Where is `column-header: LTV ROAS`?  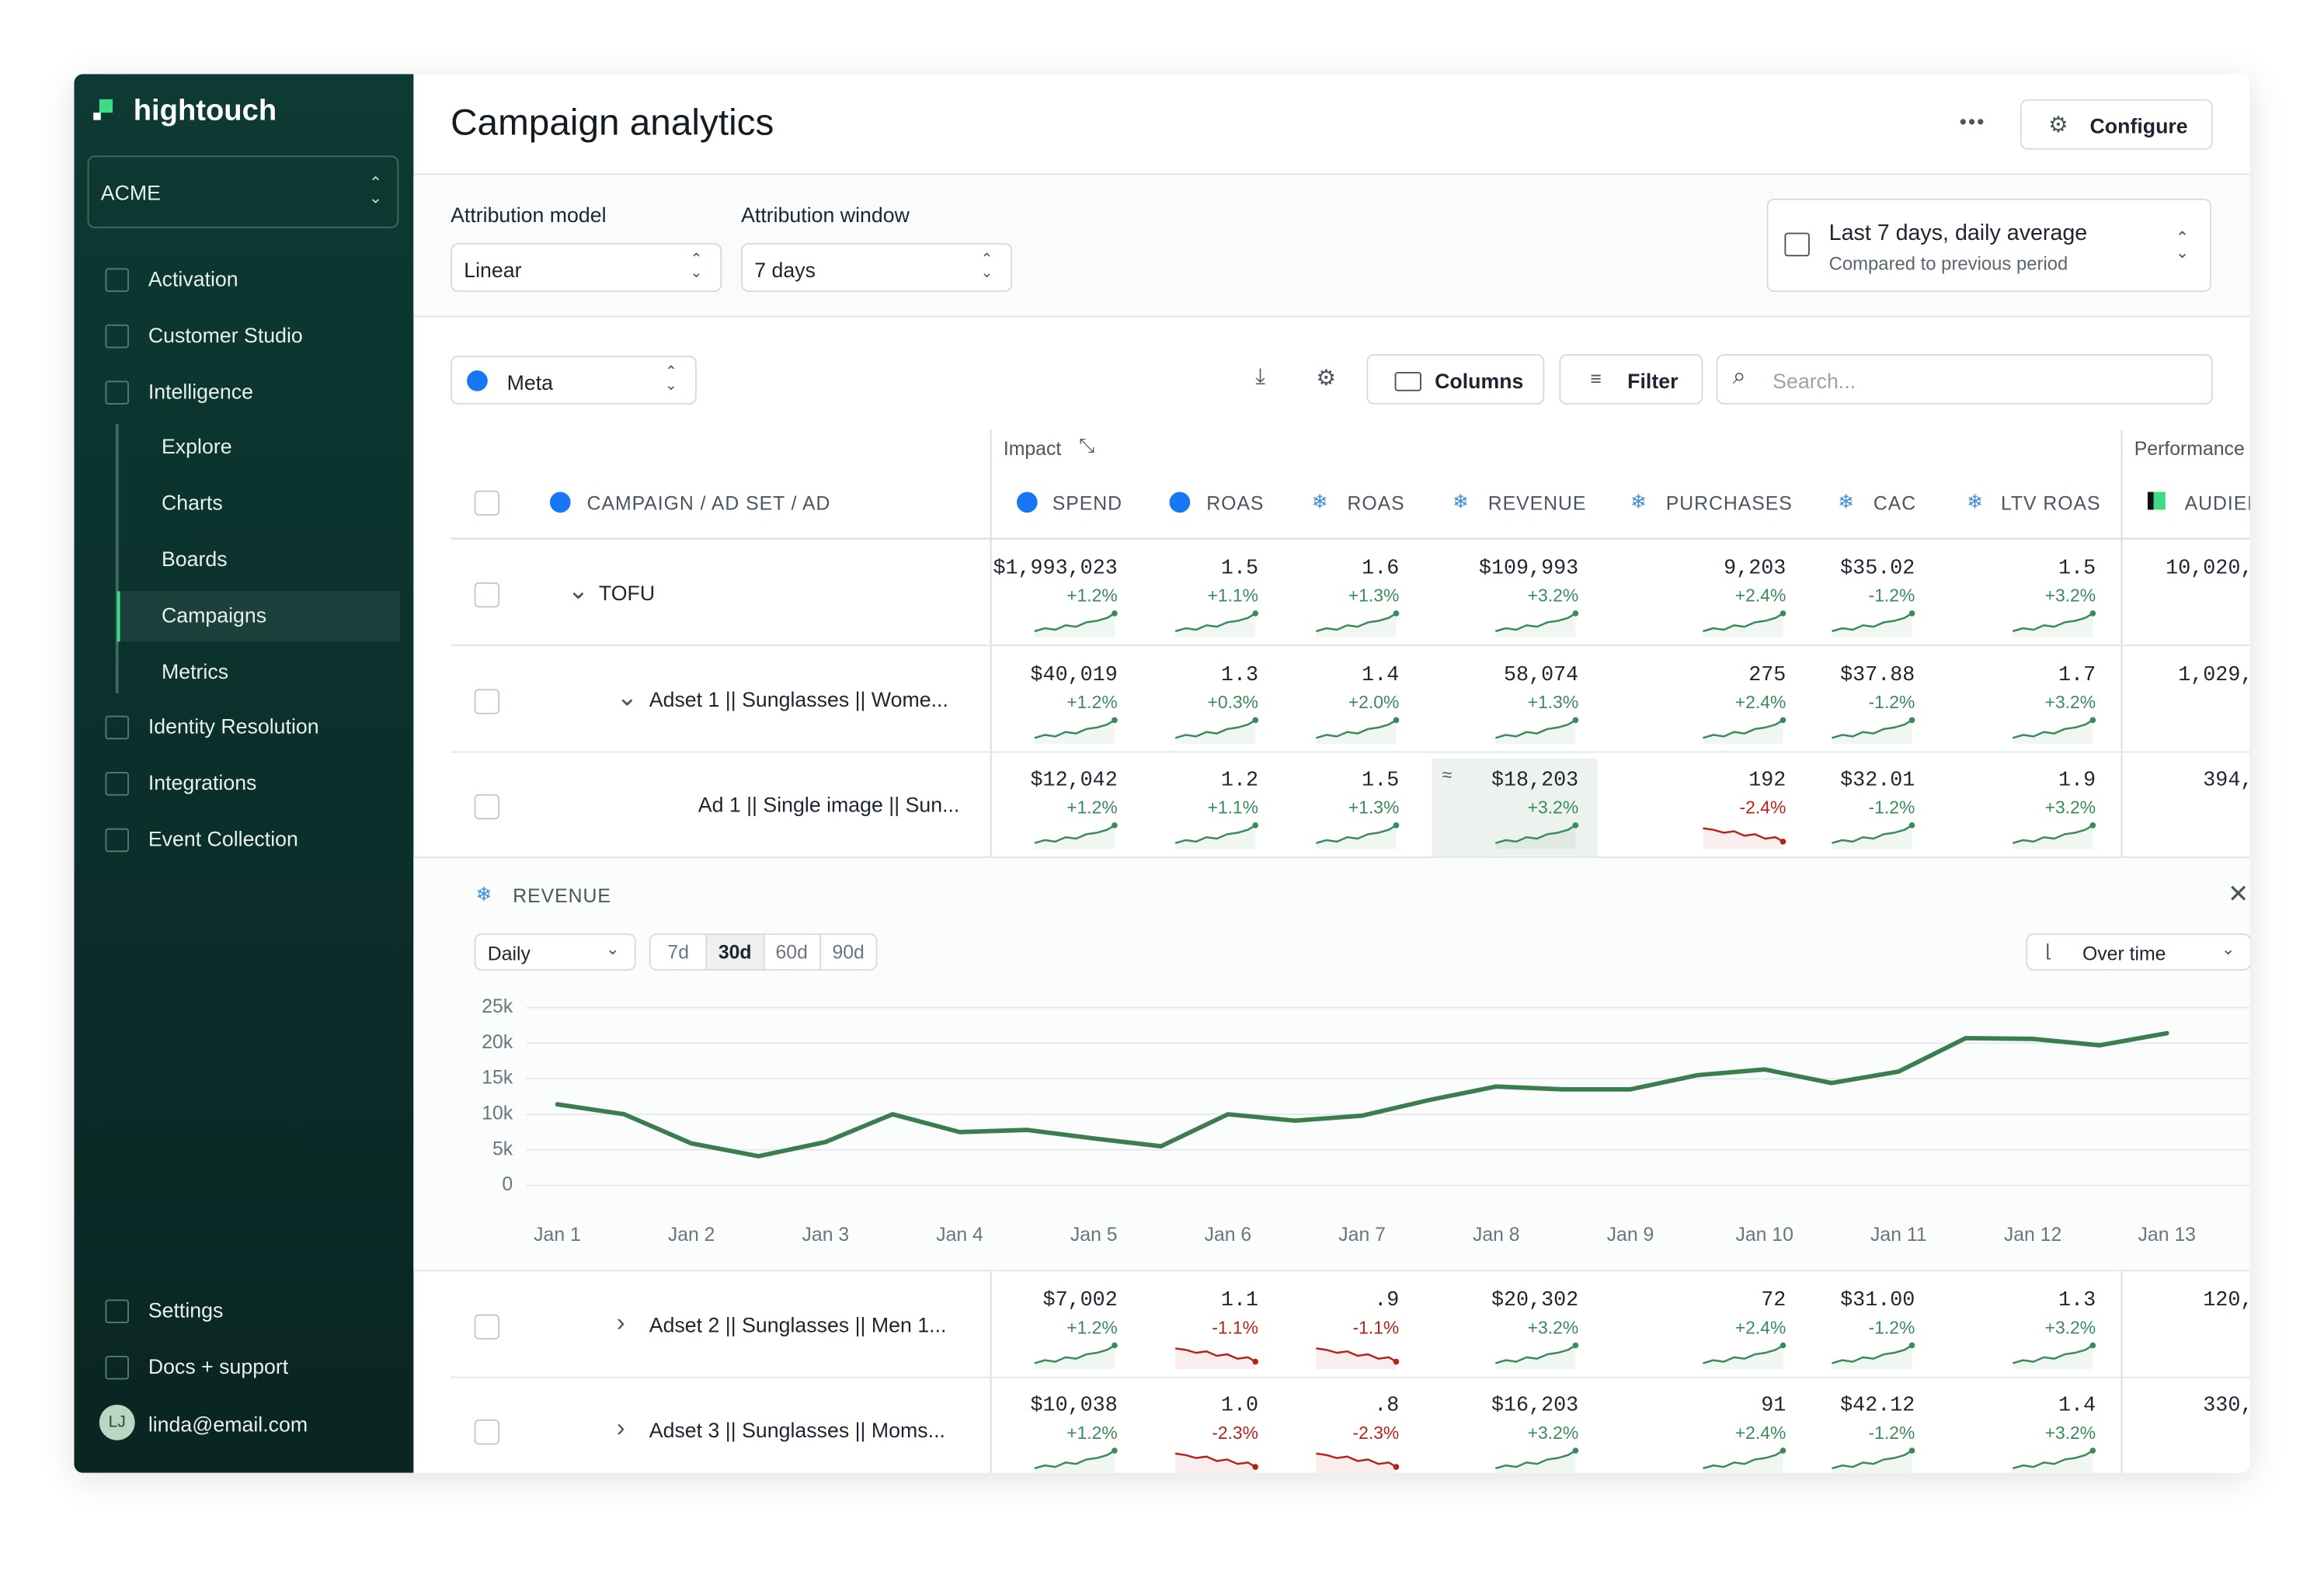 column-header: LTV ROAS is located at coordinates (2051, 503).